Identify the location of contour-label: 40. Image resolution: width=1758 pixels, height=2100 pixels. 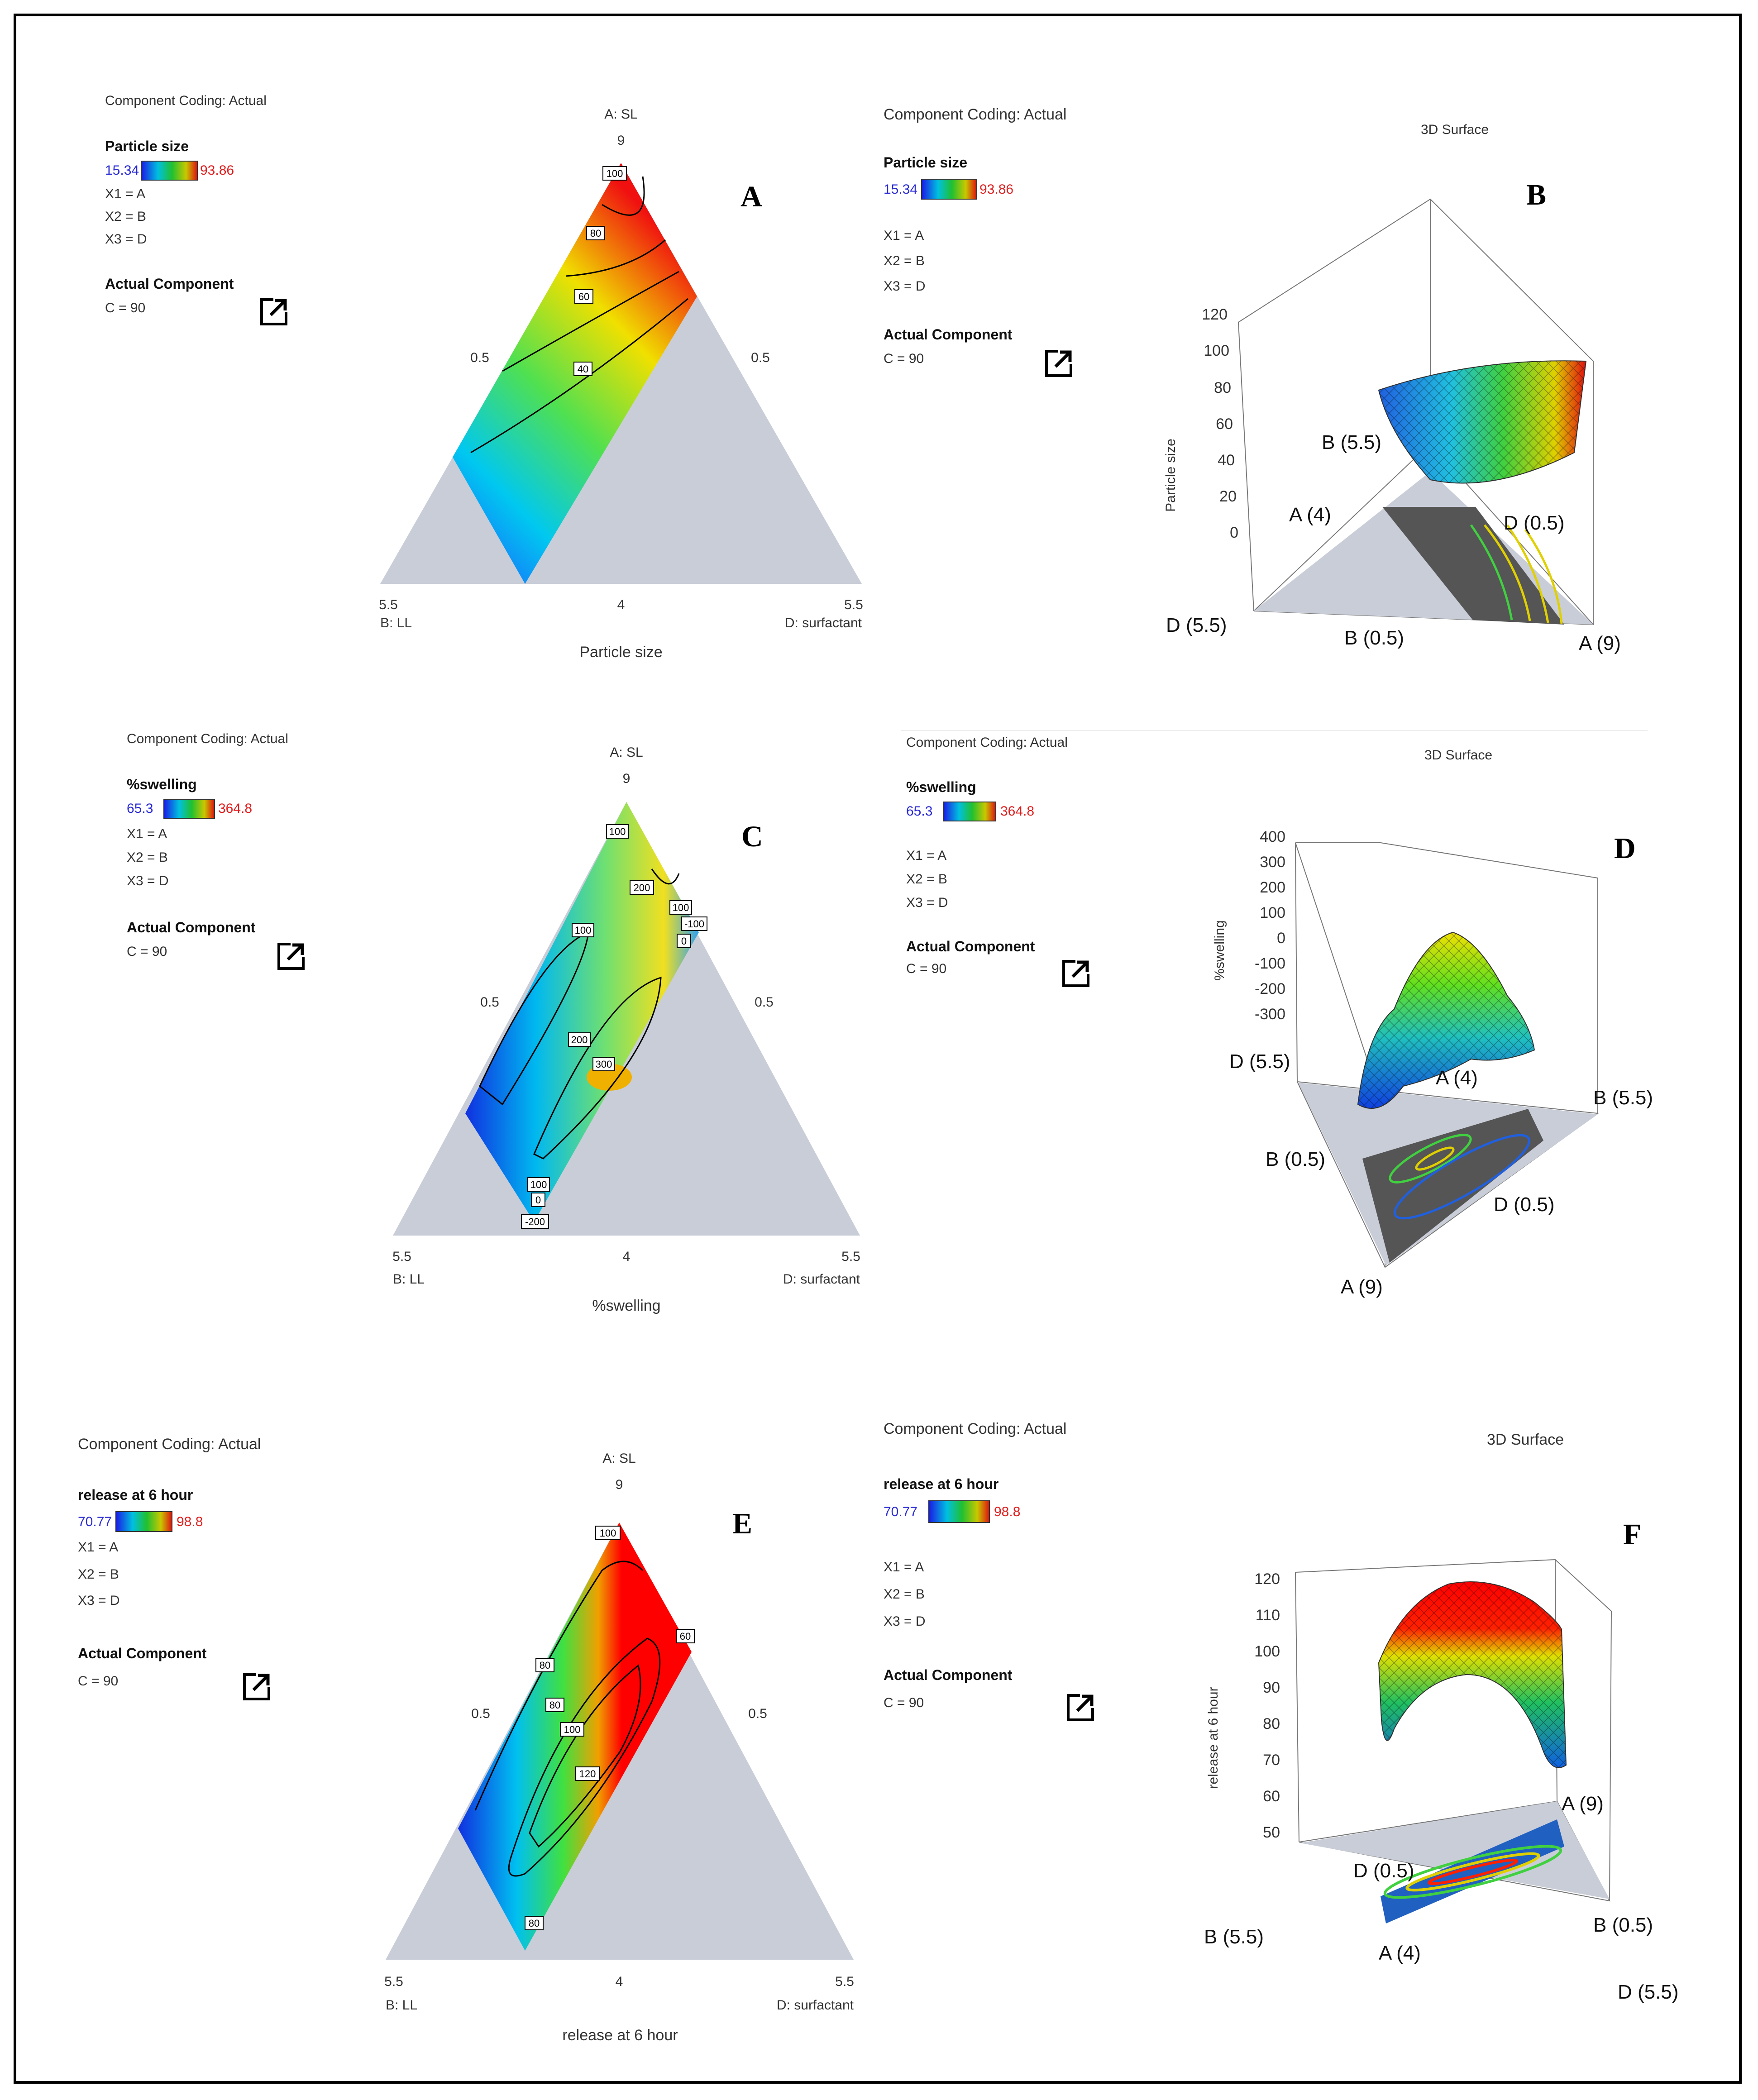
(583, 369).